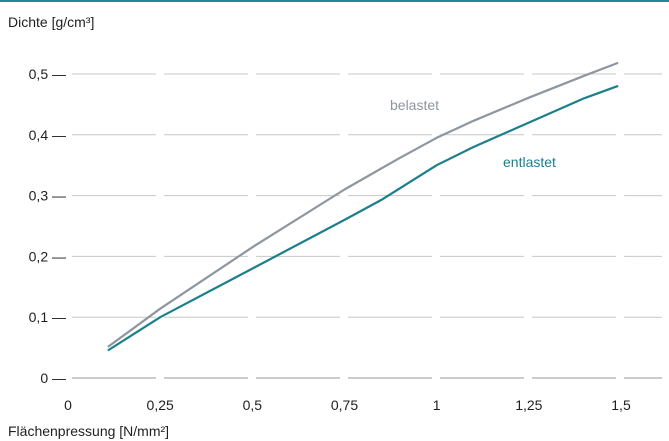  Describe the element at coordinates (47, 196) in the screenshot. I see `y-tick-label: 0,3 —` at that location.